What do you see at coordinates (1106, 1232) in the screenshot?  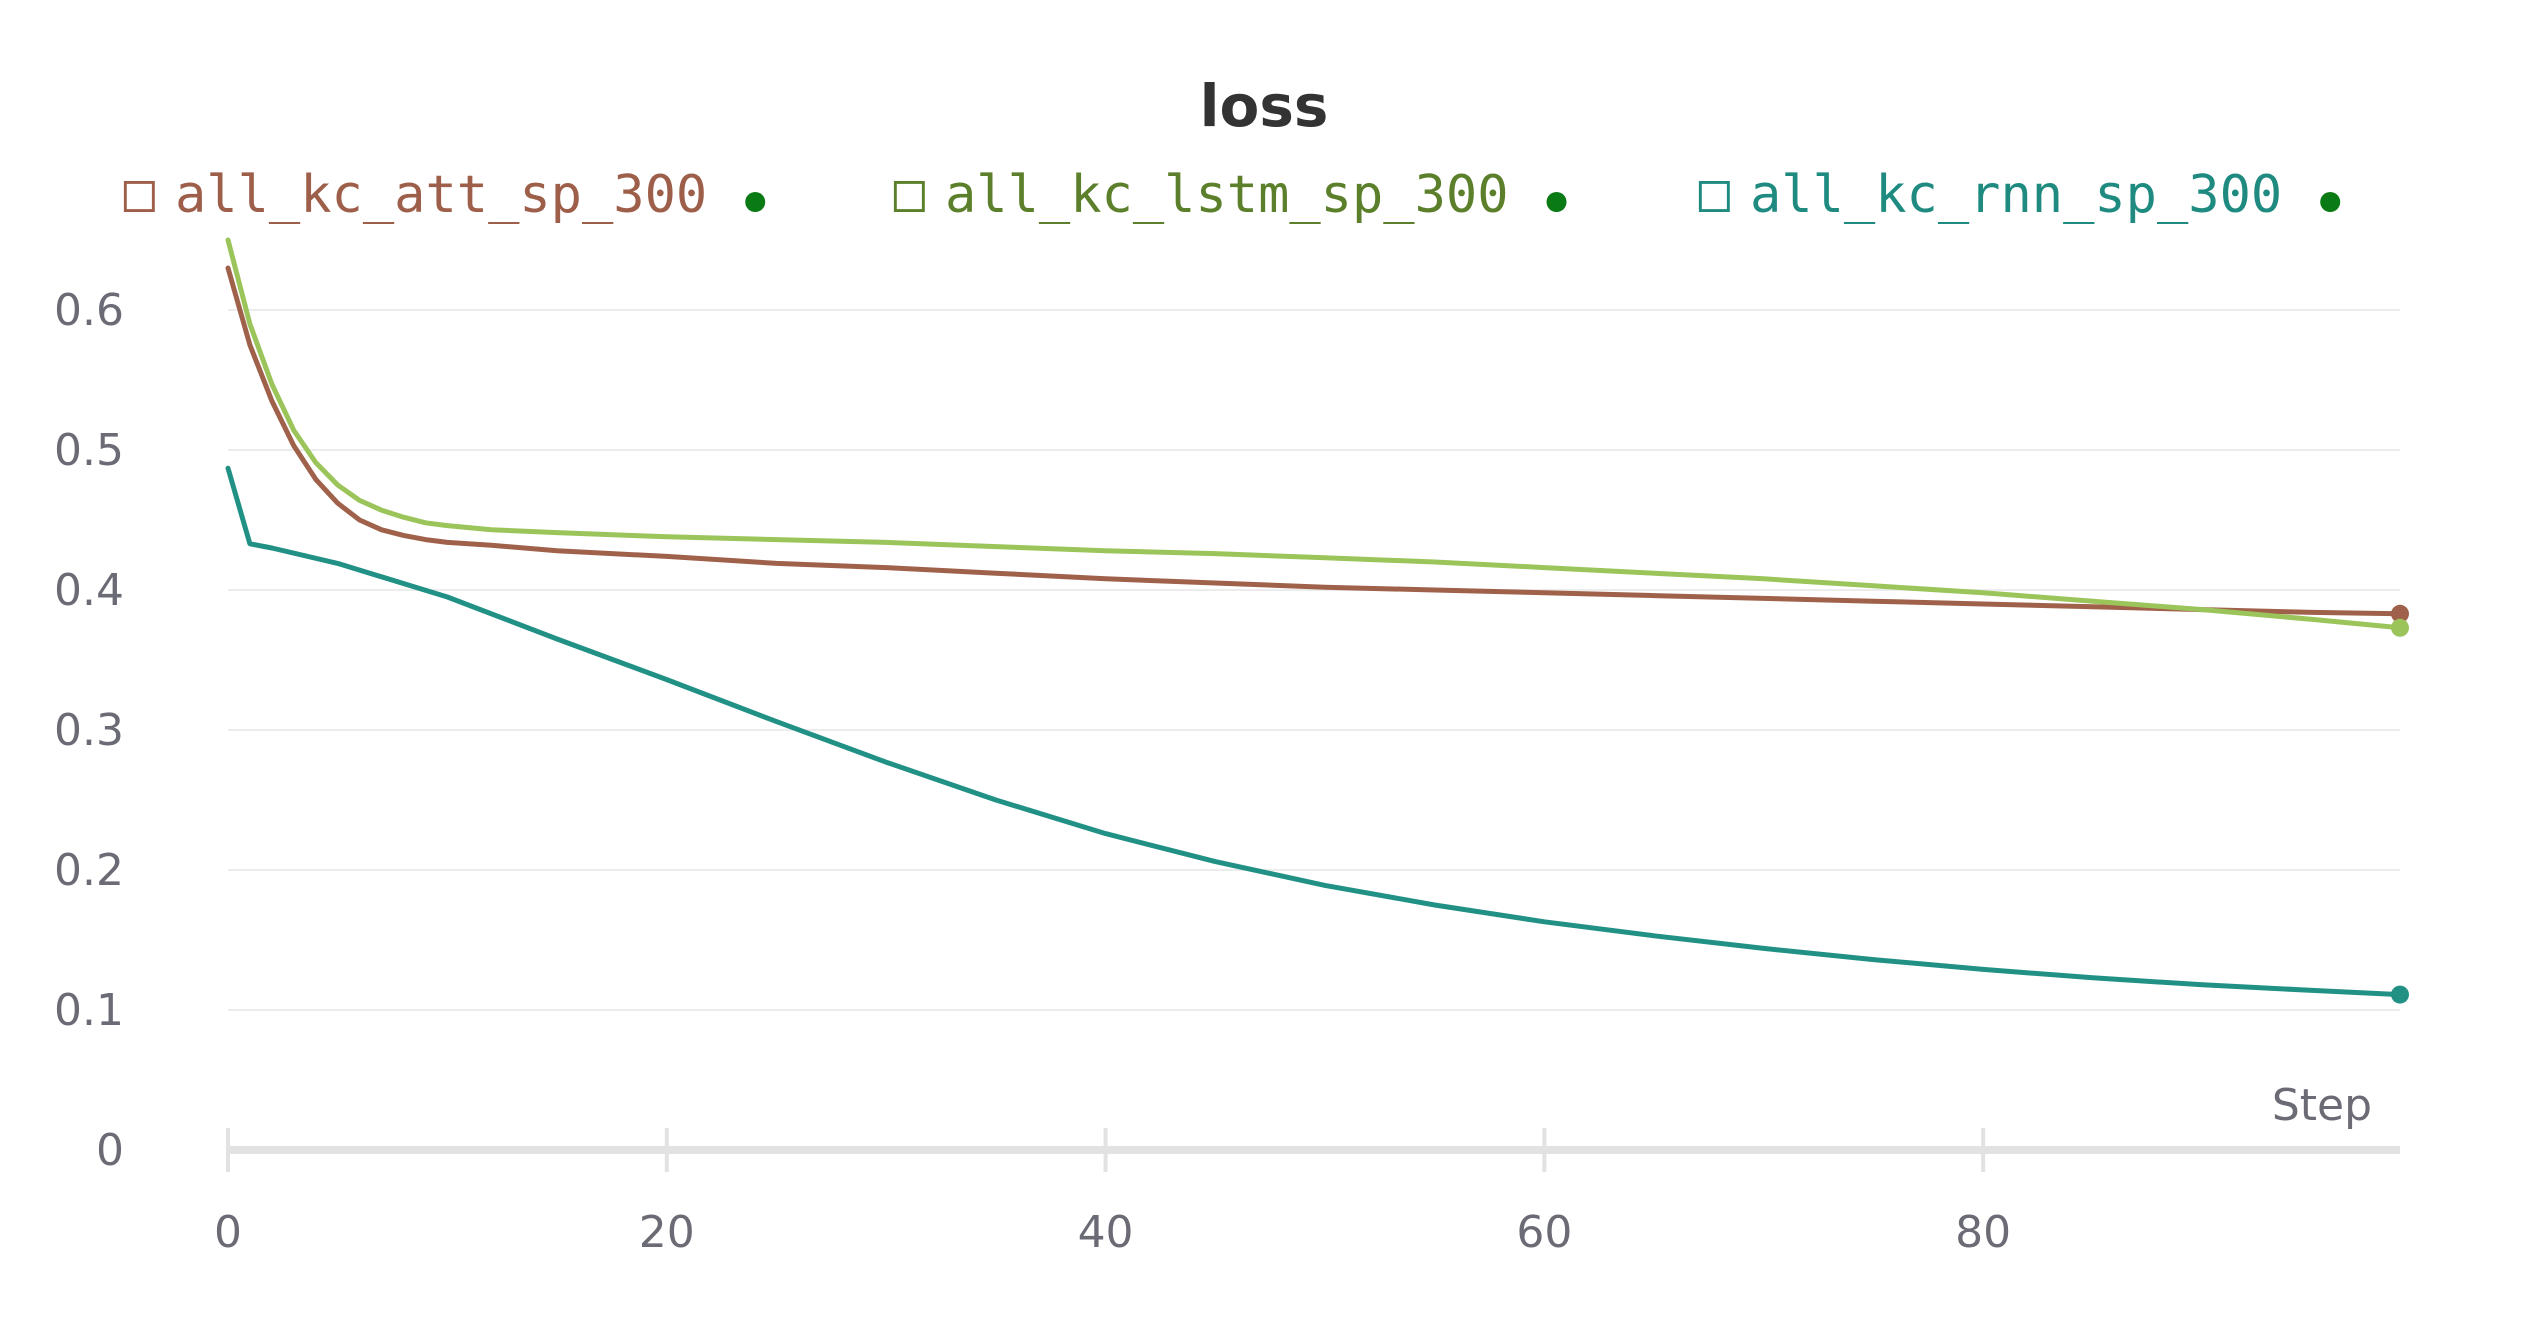 I see `x-tick-label-40: 40` at bounding box center [1106, 1232].